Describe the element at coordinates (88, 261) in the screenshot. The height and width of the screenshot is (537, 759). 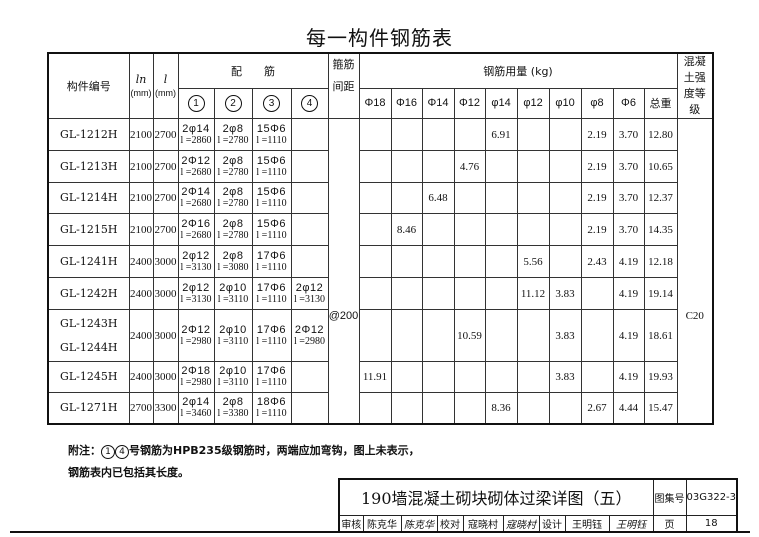
I see `member-id: GL-1241H` at that location.